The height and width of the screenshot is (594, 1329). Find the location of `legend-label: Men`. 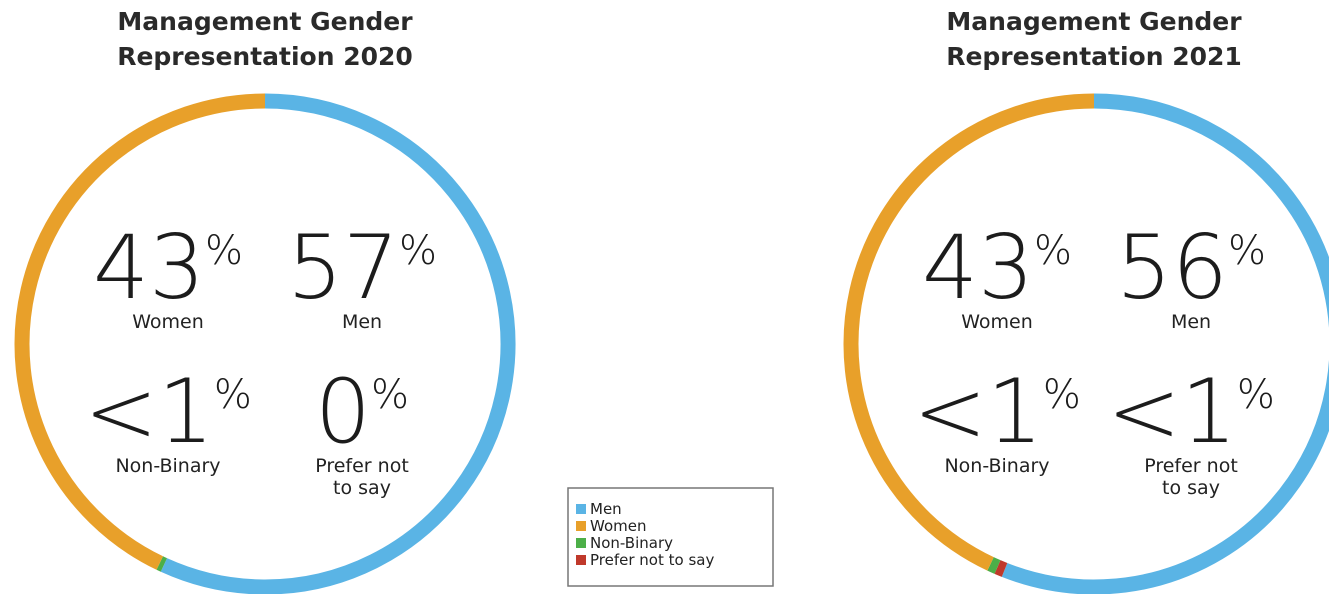

legend-label: Men is located at coordinates (606, 509).